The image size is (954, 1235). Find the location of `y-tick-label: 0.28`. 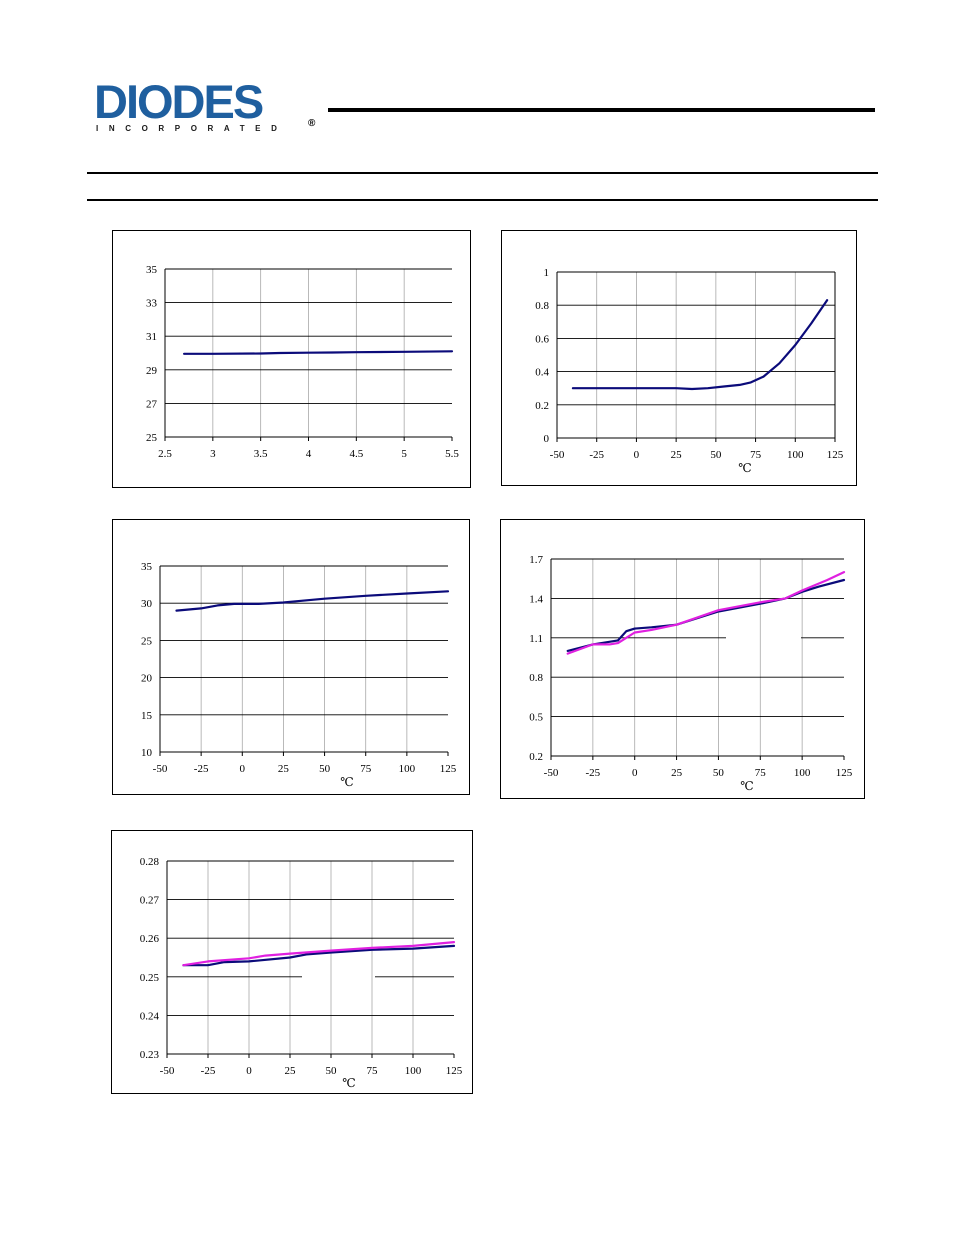

y-tick-label: 0.28 is located at coordinates (150, 862).